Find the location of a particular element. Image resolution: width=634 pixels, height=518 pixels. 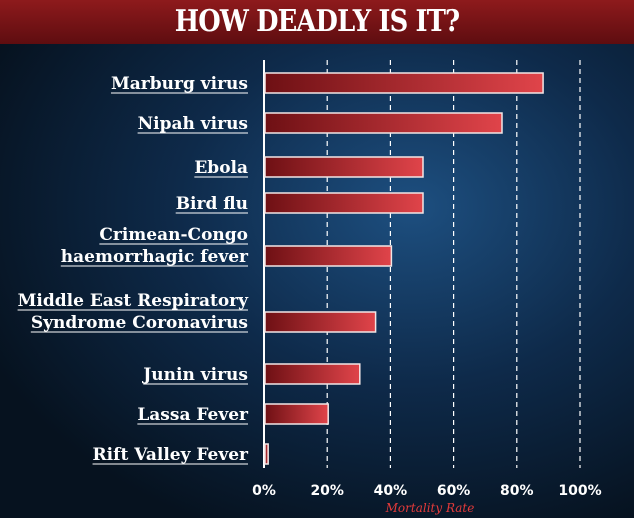

category-label: Syndrome Coronavirus is located at coordinates (139, 323).